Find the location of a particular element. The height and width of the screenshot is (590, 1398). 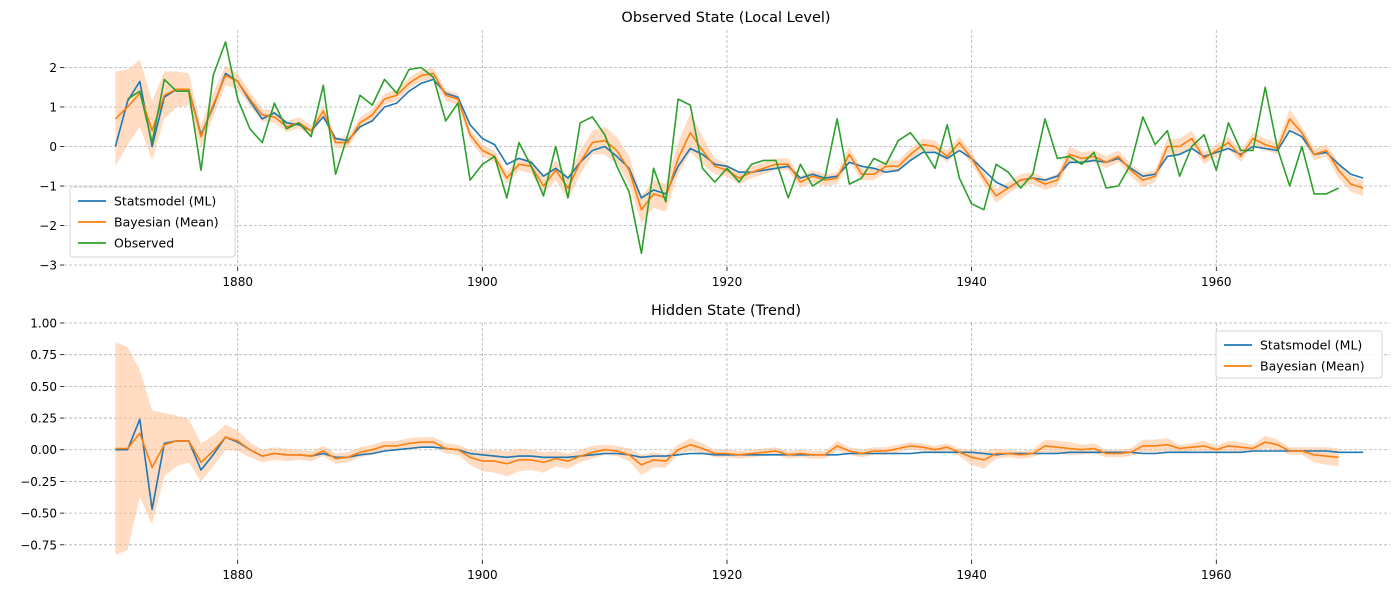

legend-label: Observed is located at coordinates (144, 243).